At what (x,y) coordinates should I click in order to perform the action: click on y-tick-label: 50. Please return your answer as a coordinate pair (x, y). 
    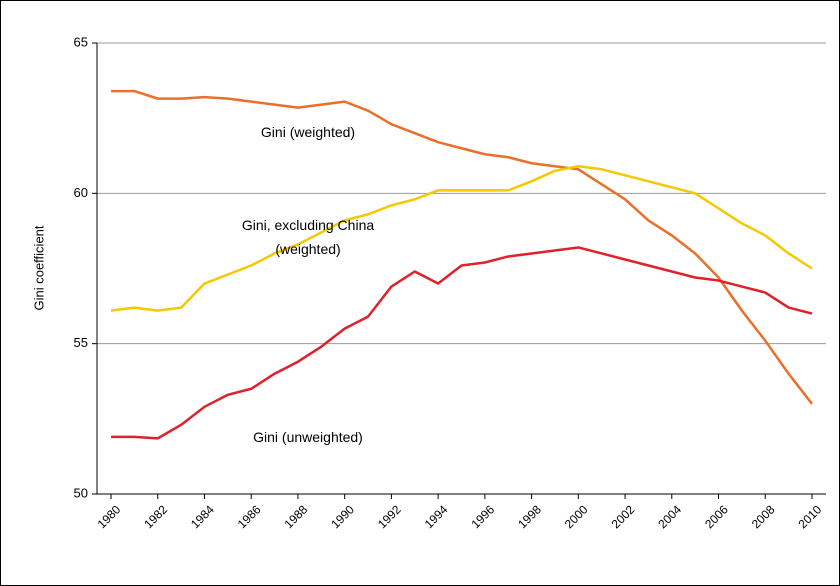
    Looking at the image, I should click on (81, 492).